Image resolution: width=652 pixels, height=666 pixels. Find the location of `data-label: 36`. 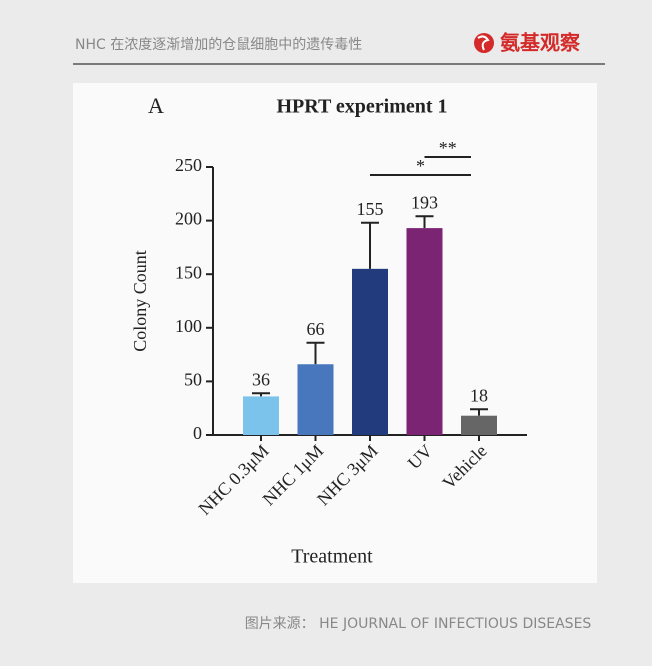

data-label: 36 is located at coordinates (261, 379).